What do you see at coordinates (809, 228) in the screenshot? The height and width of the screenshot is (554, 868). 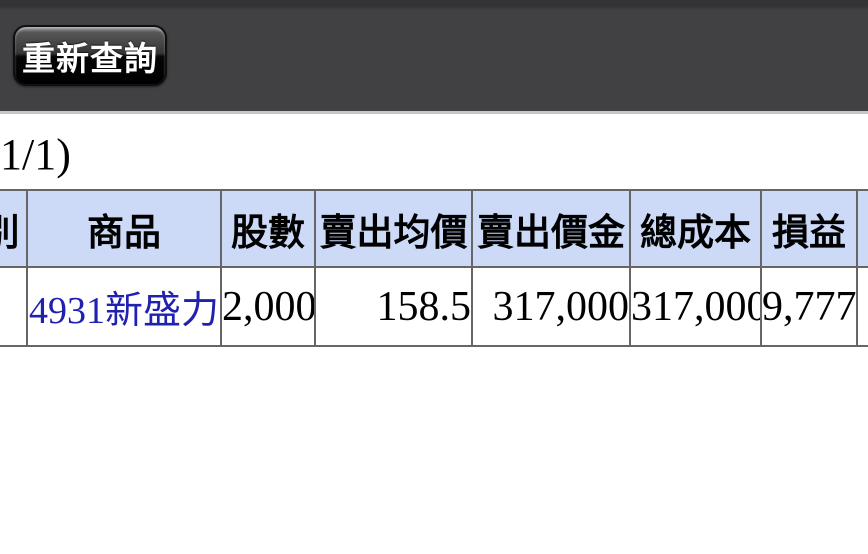 I see `header-profit-loss: 損益` at bounding box center [809, 228].